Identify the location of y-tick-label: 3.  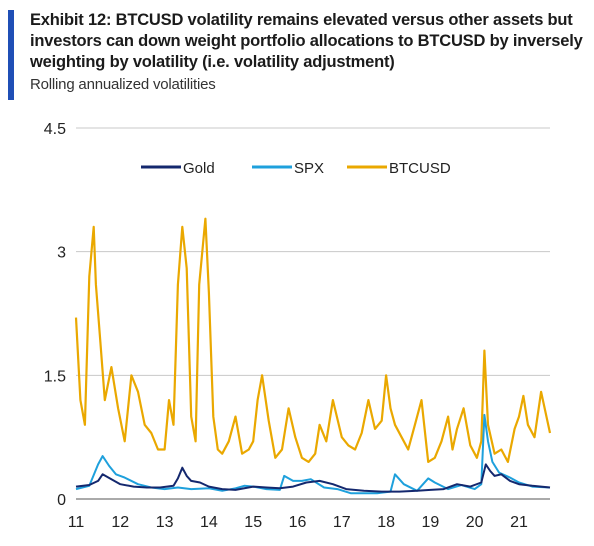
(61, 253).